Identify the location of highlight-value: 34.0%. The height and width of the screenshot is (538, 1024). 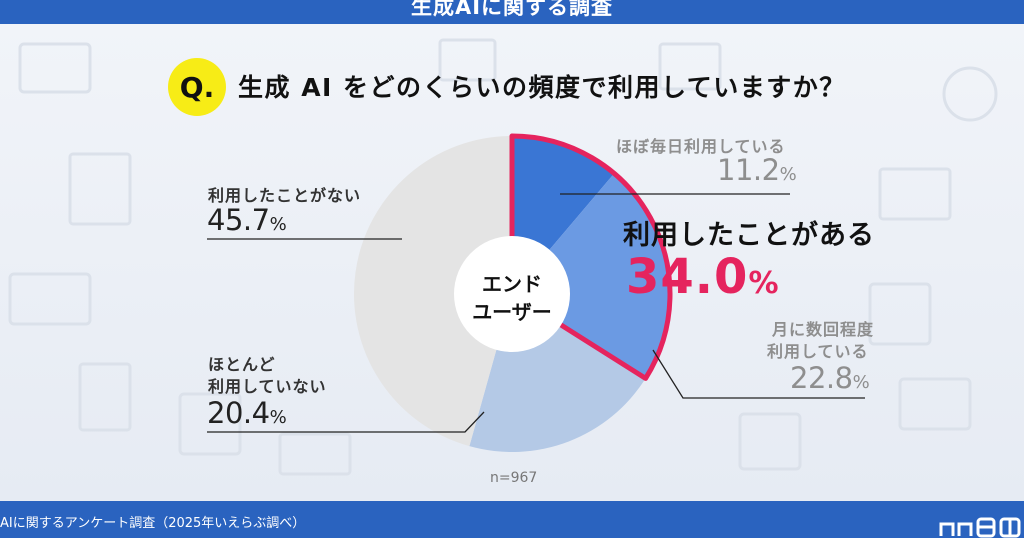
(703, 277).